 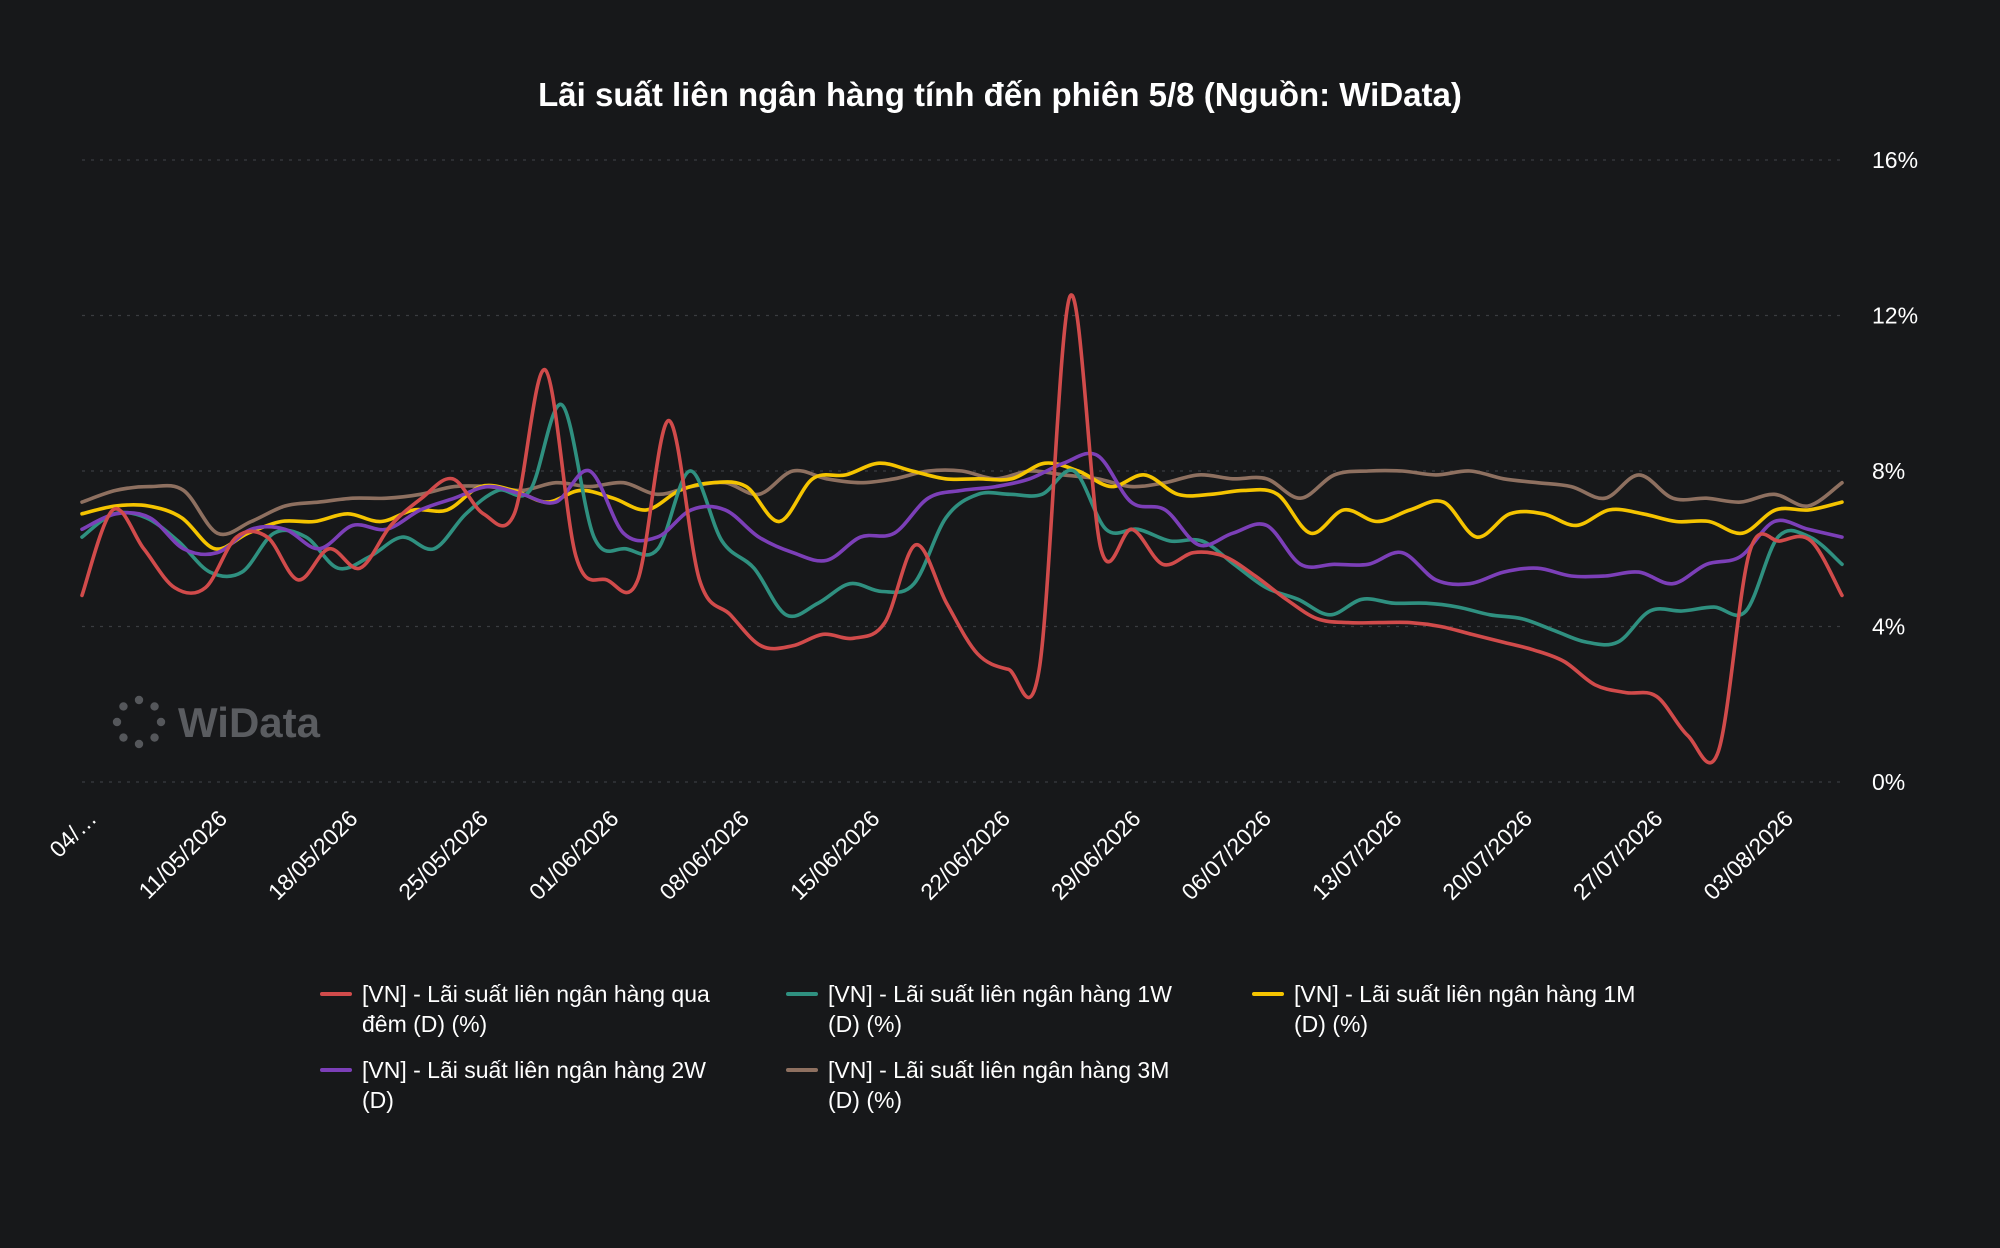 What do you see at coordinates (1888, 627) in the screenshot?
I see `y-tick-label: 4%` at bounding box center [1888, 627].